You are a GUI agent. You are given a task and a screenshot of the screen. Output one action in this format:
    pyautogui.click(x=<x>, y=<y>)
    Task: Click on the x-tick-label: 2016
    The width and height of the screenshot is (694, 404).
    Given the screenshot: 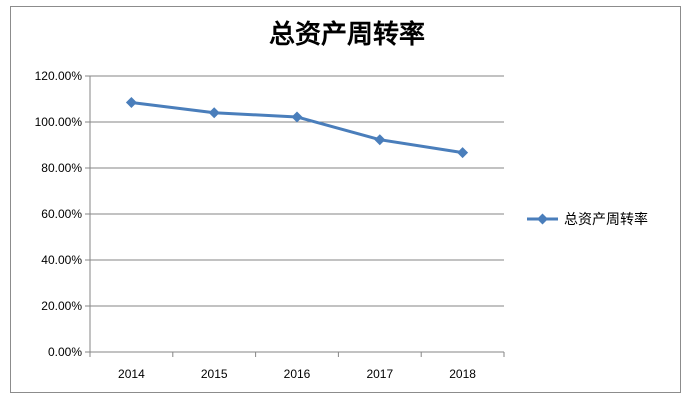 What is the action you would take?
    pyautogui.click(x=297, y=374)
    